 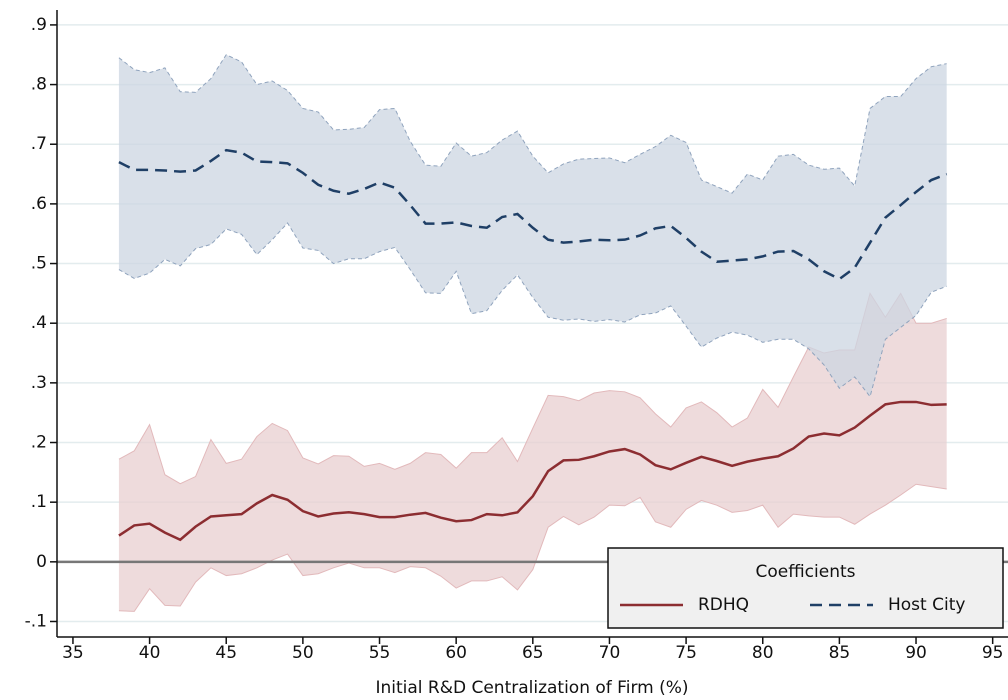 I want to click on y-tick-label: .4, so click(x=39, y=323).